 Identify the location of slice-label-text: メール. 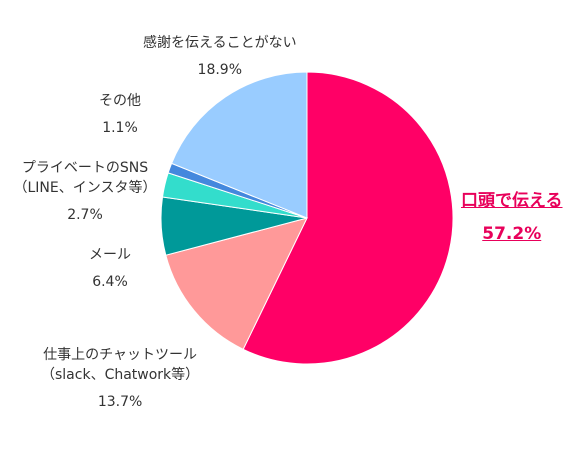
(110, 254).